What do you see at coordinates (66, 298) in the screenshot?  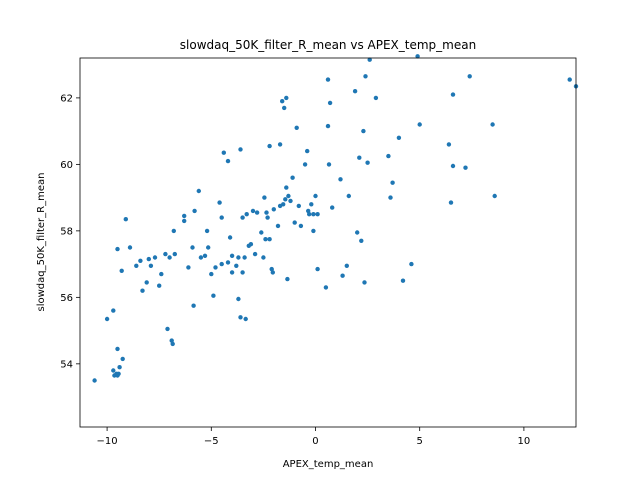 I see `y-tick-label: 56` at bounding box center [66, 298].